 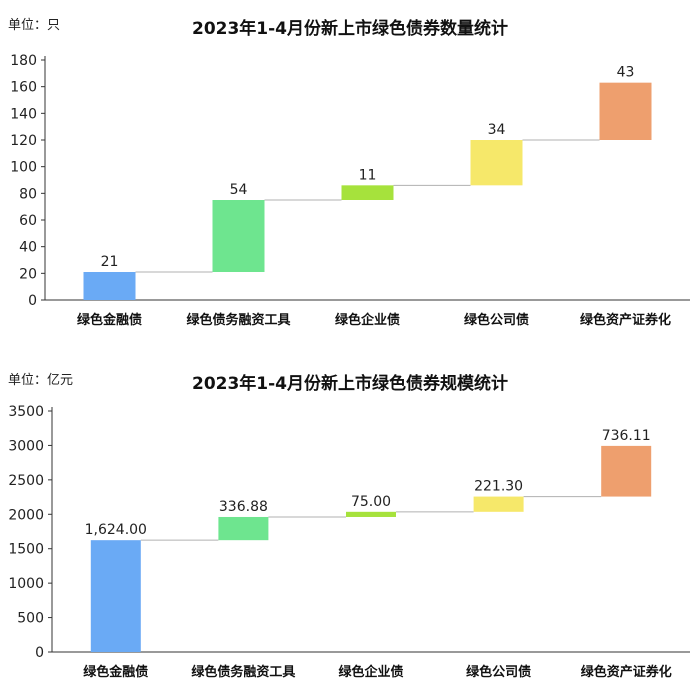 What do you see at coordinates (371, 502) in the screenshot?
I see `data-label: 75.00` at bounding box center [371, 502].